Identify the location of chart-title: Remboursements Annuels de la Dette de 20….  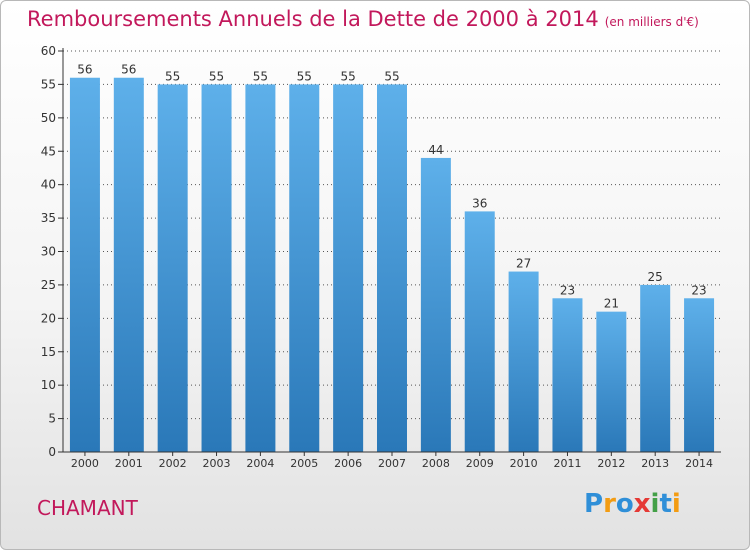
(363, 19).